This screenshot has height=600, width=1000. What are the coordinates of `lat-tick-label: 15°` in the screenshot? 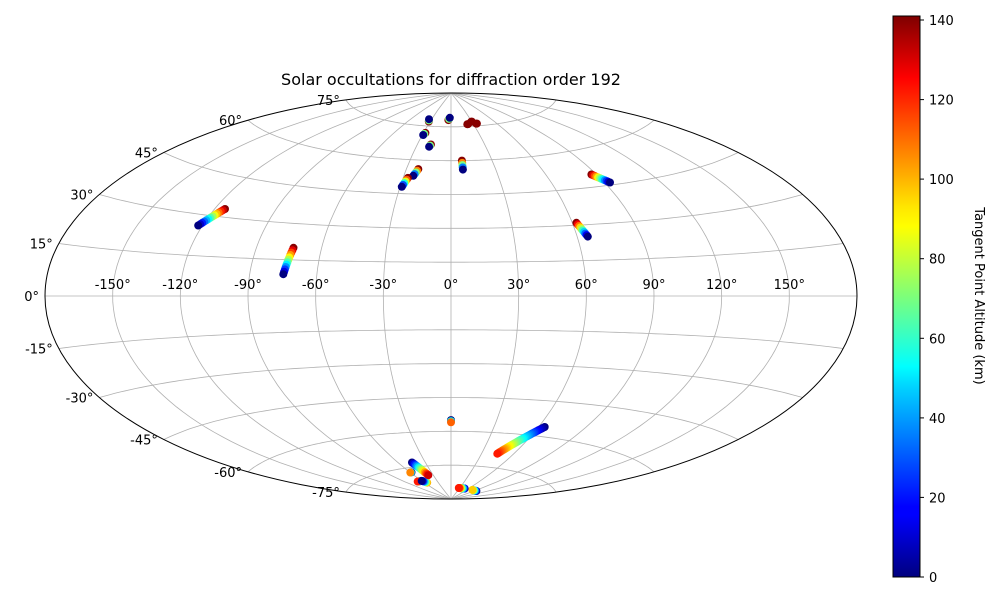 It's located at (41, 245).